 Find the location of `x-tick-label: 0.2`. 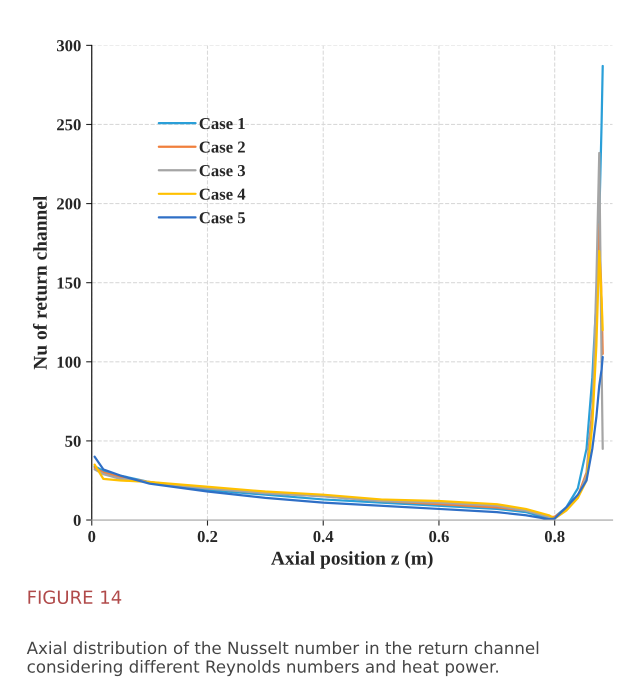

x-tick-label: 0.2 is located at coordinates (208, 536).